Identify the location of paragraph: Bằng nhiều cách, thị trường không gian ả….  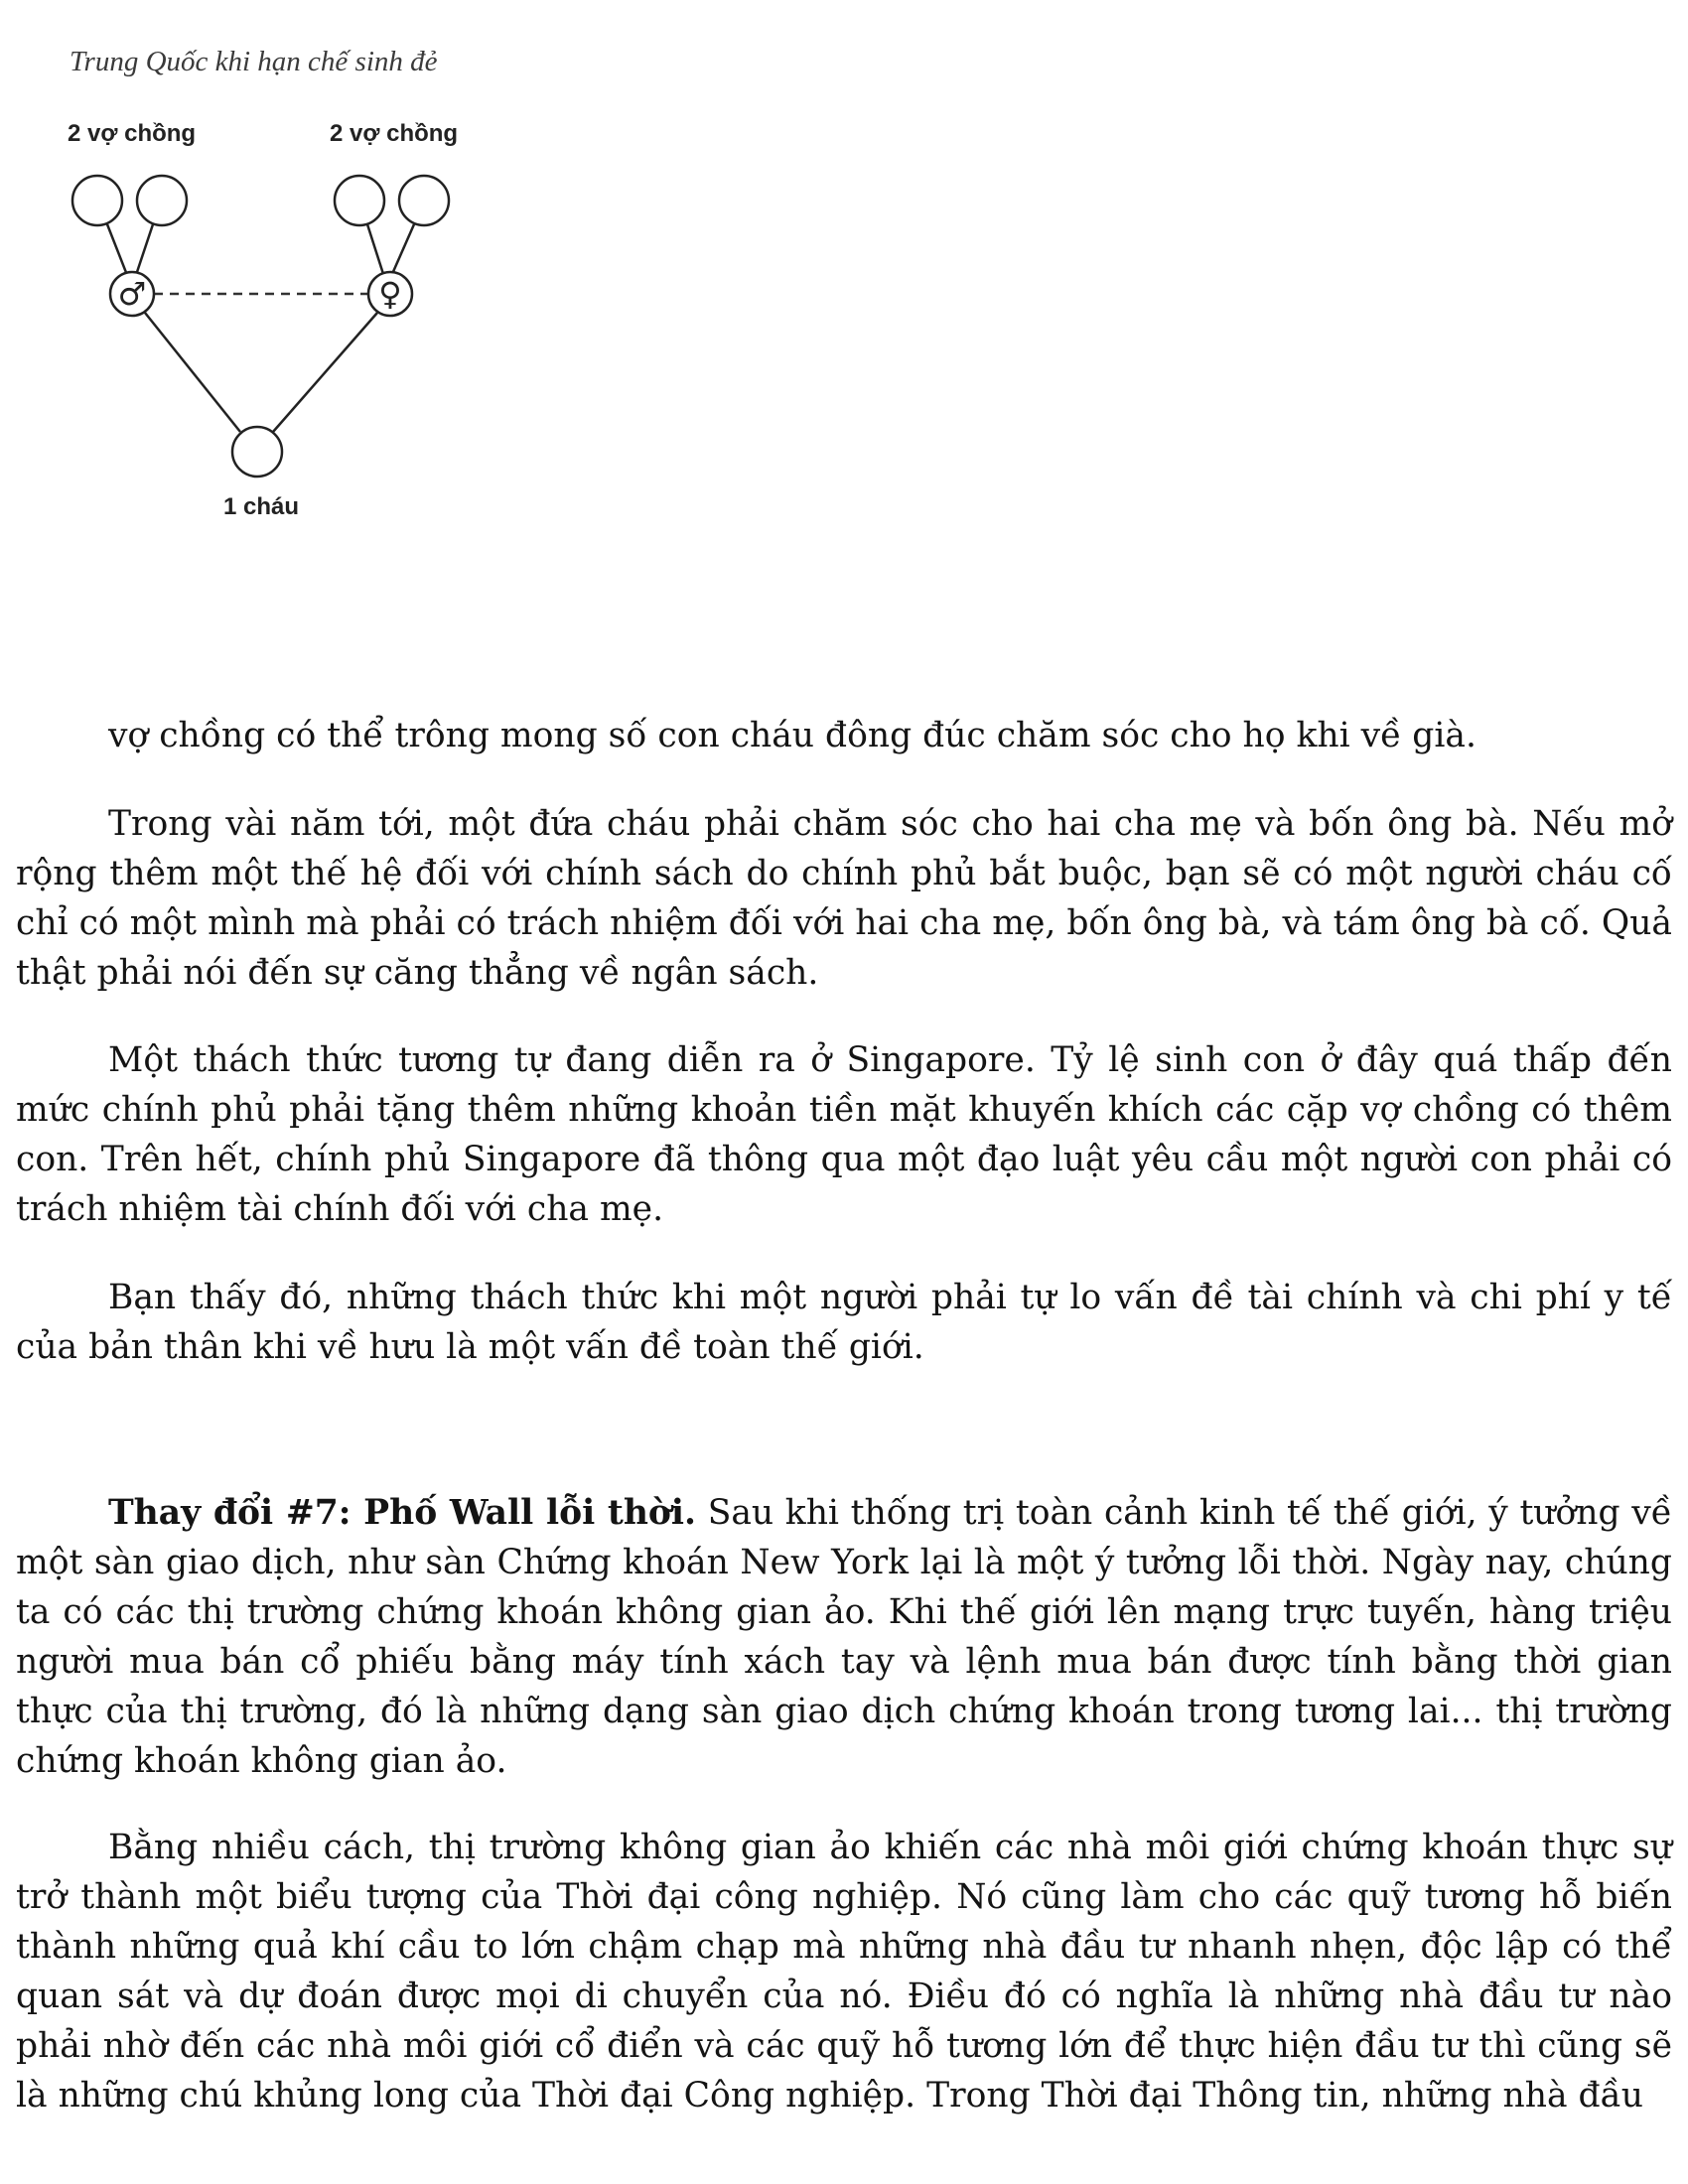
(844, 1972).